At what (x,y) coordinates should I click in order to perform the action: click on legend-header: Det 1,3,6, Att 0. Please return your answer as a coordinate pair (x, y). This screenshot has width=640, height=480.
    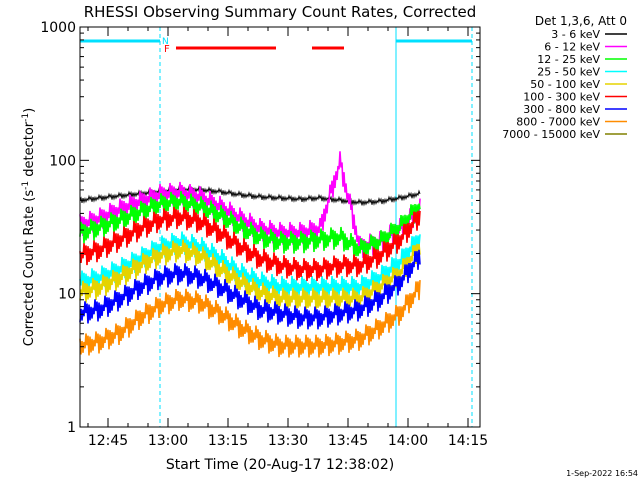
    Looking at the image, I should click on (581, 21).